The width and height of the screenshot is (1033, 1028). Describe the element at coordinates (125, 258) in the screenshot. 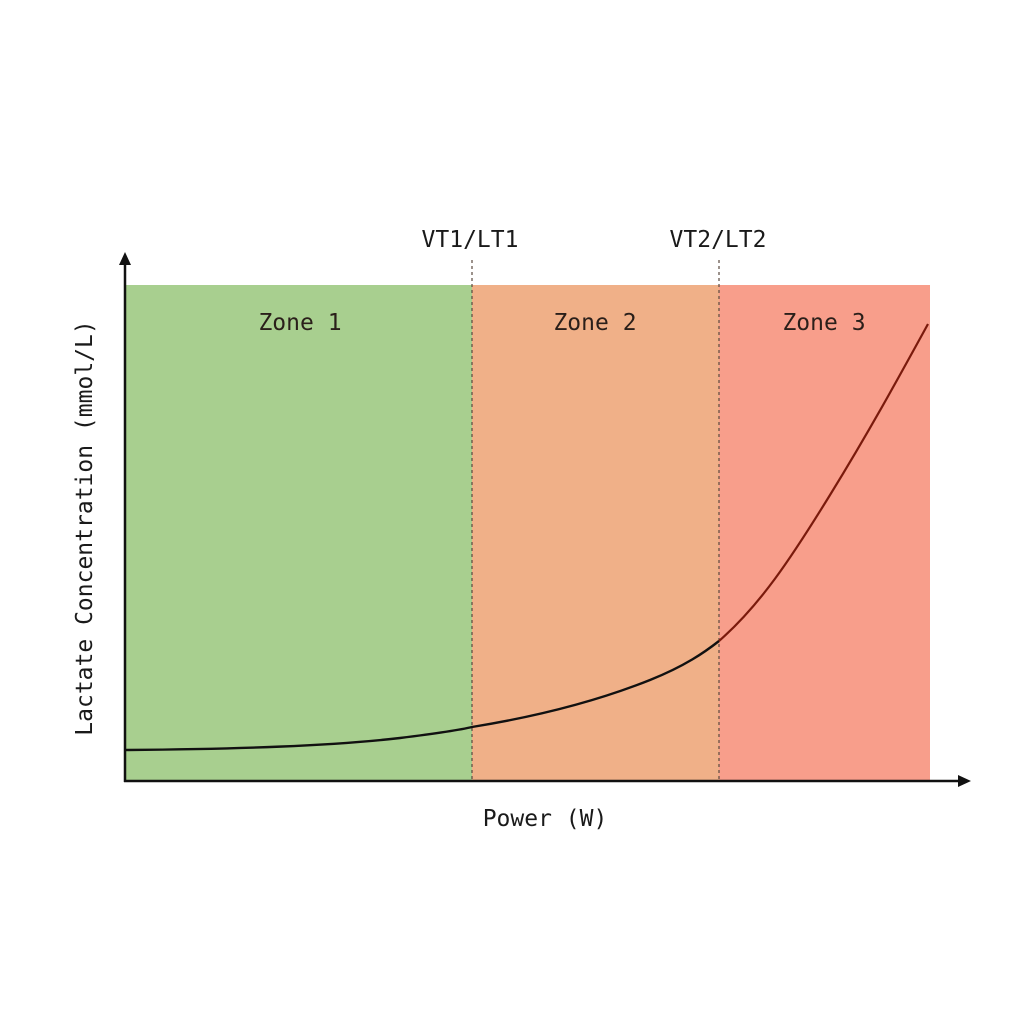

I see `y-axis-arrow-icon` at that location.